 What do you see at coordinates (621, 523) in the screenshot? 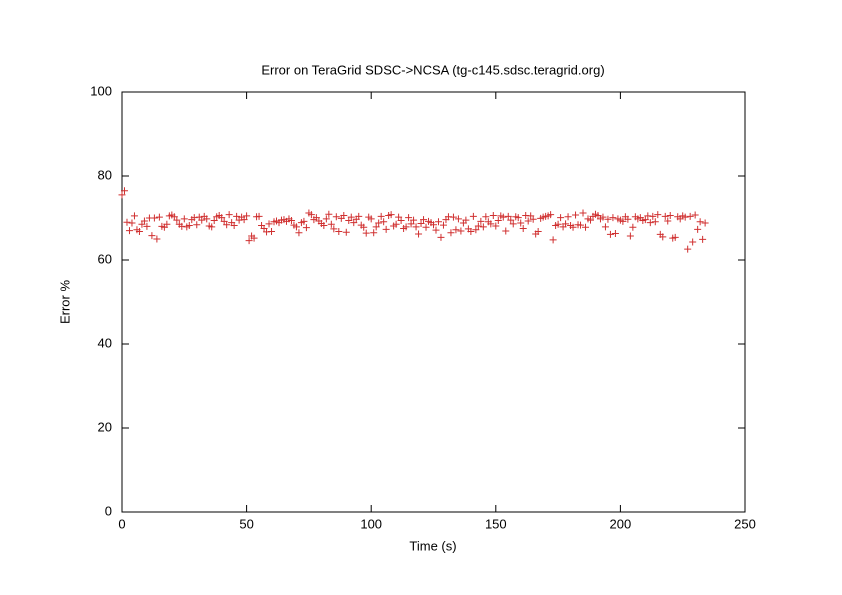
I see `x-tick-label: 200` at bounding box center [621, 523].